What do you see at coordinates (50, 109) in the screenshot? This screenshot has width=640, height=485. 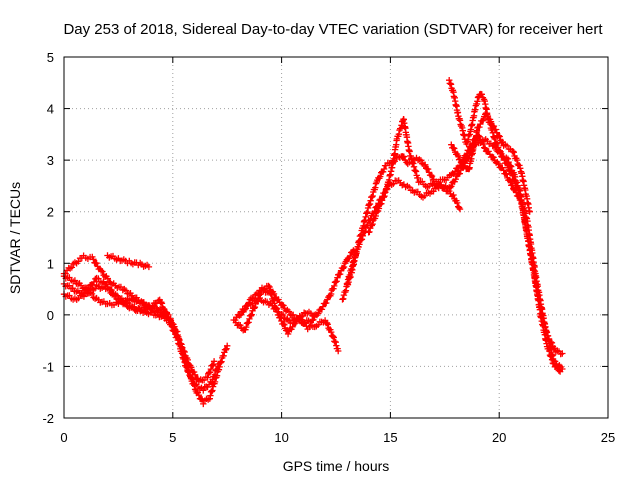 I see `y-tick-label: 4` at bounding box center [50, 109].